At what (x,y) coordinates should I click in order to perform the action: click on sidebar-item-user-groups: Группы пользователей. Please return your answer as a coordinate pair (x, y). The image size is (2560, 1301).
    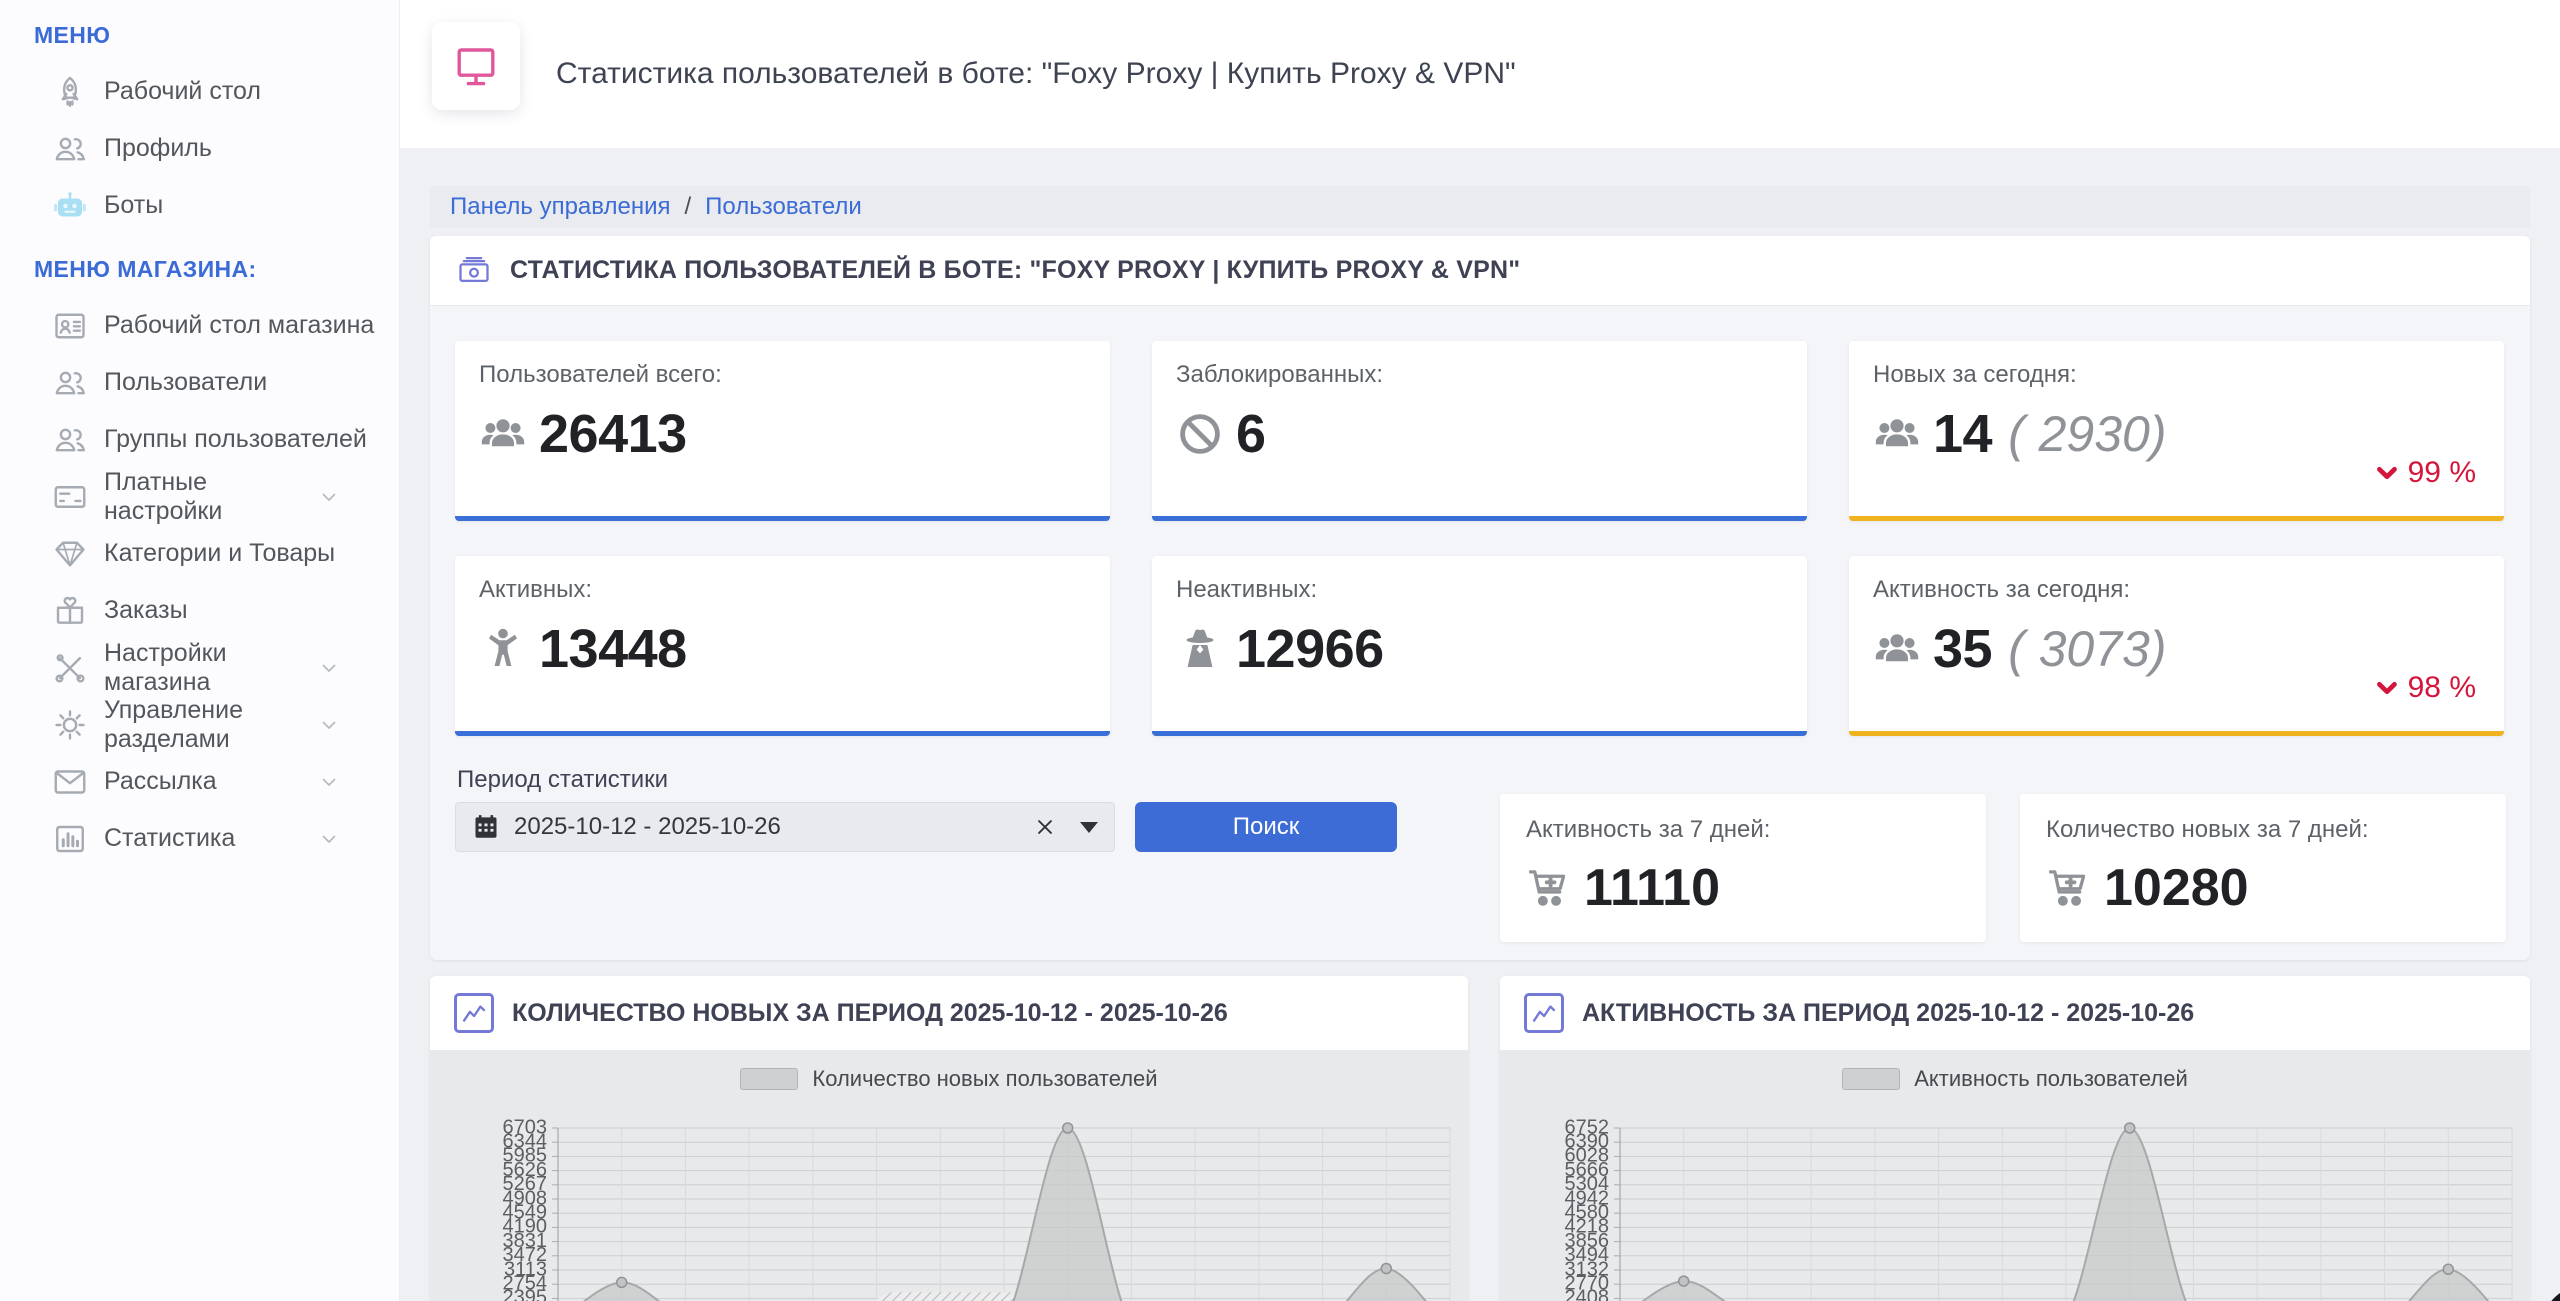
    Looking at the image, I should click on (199, 439).